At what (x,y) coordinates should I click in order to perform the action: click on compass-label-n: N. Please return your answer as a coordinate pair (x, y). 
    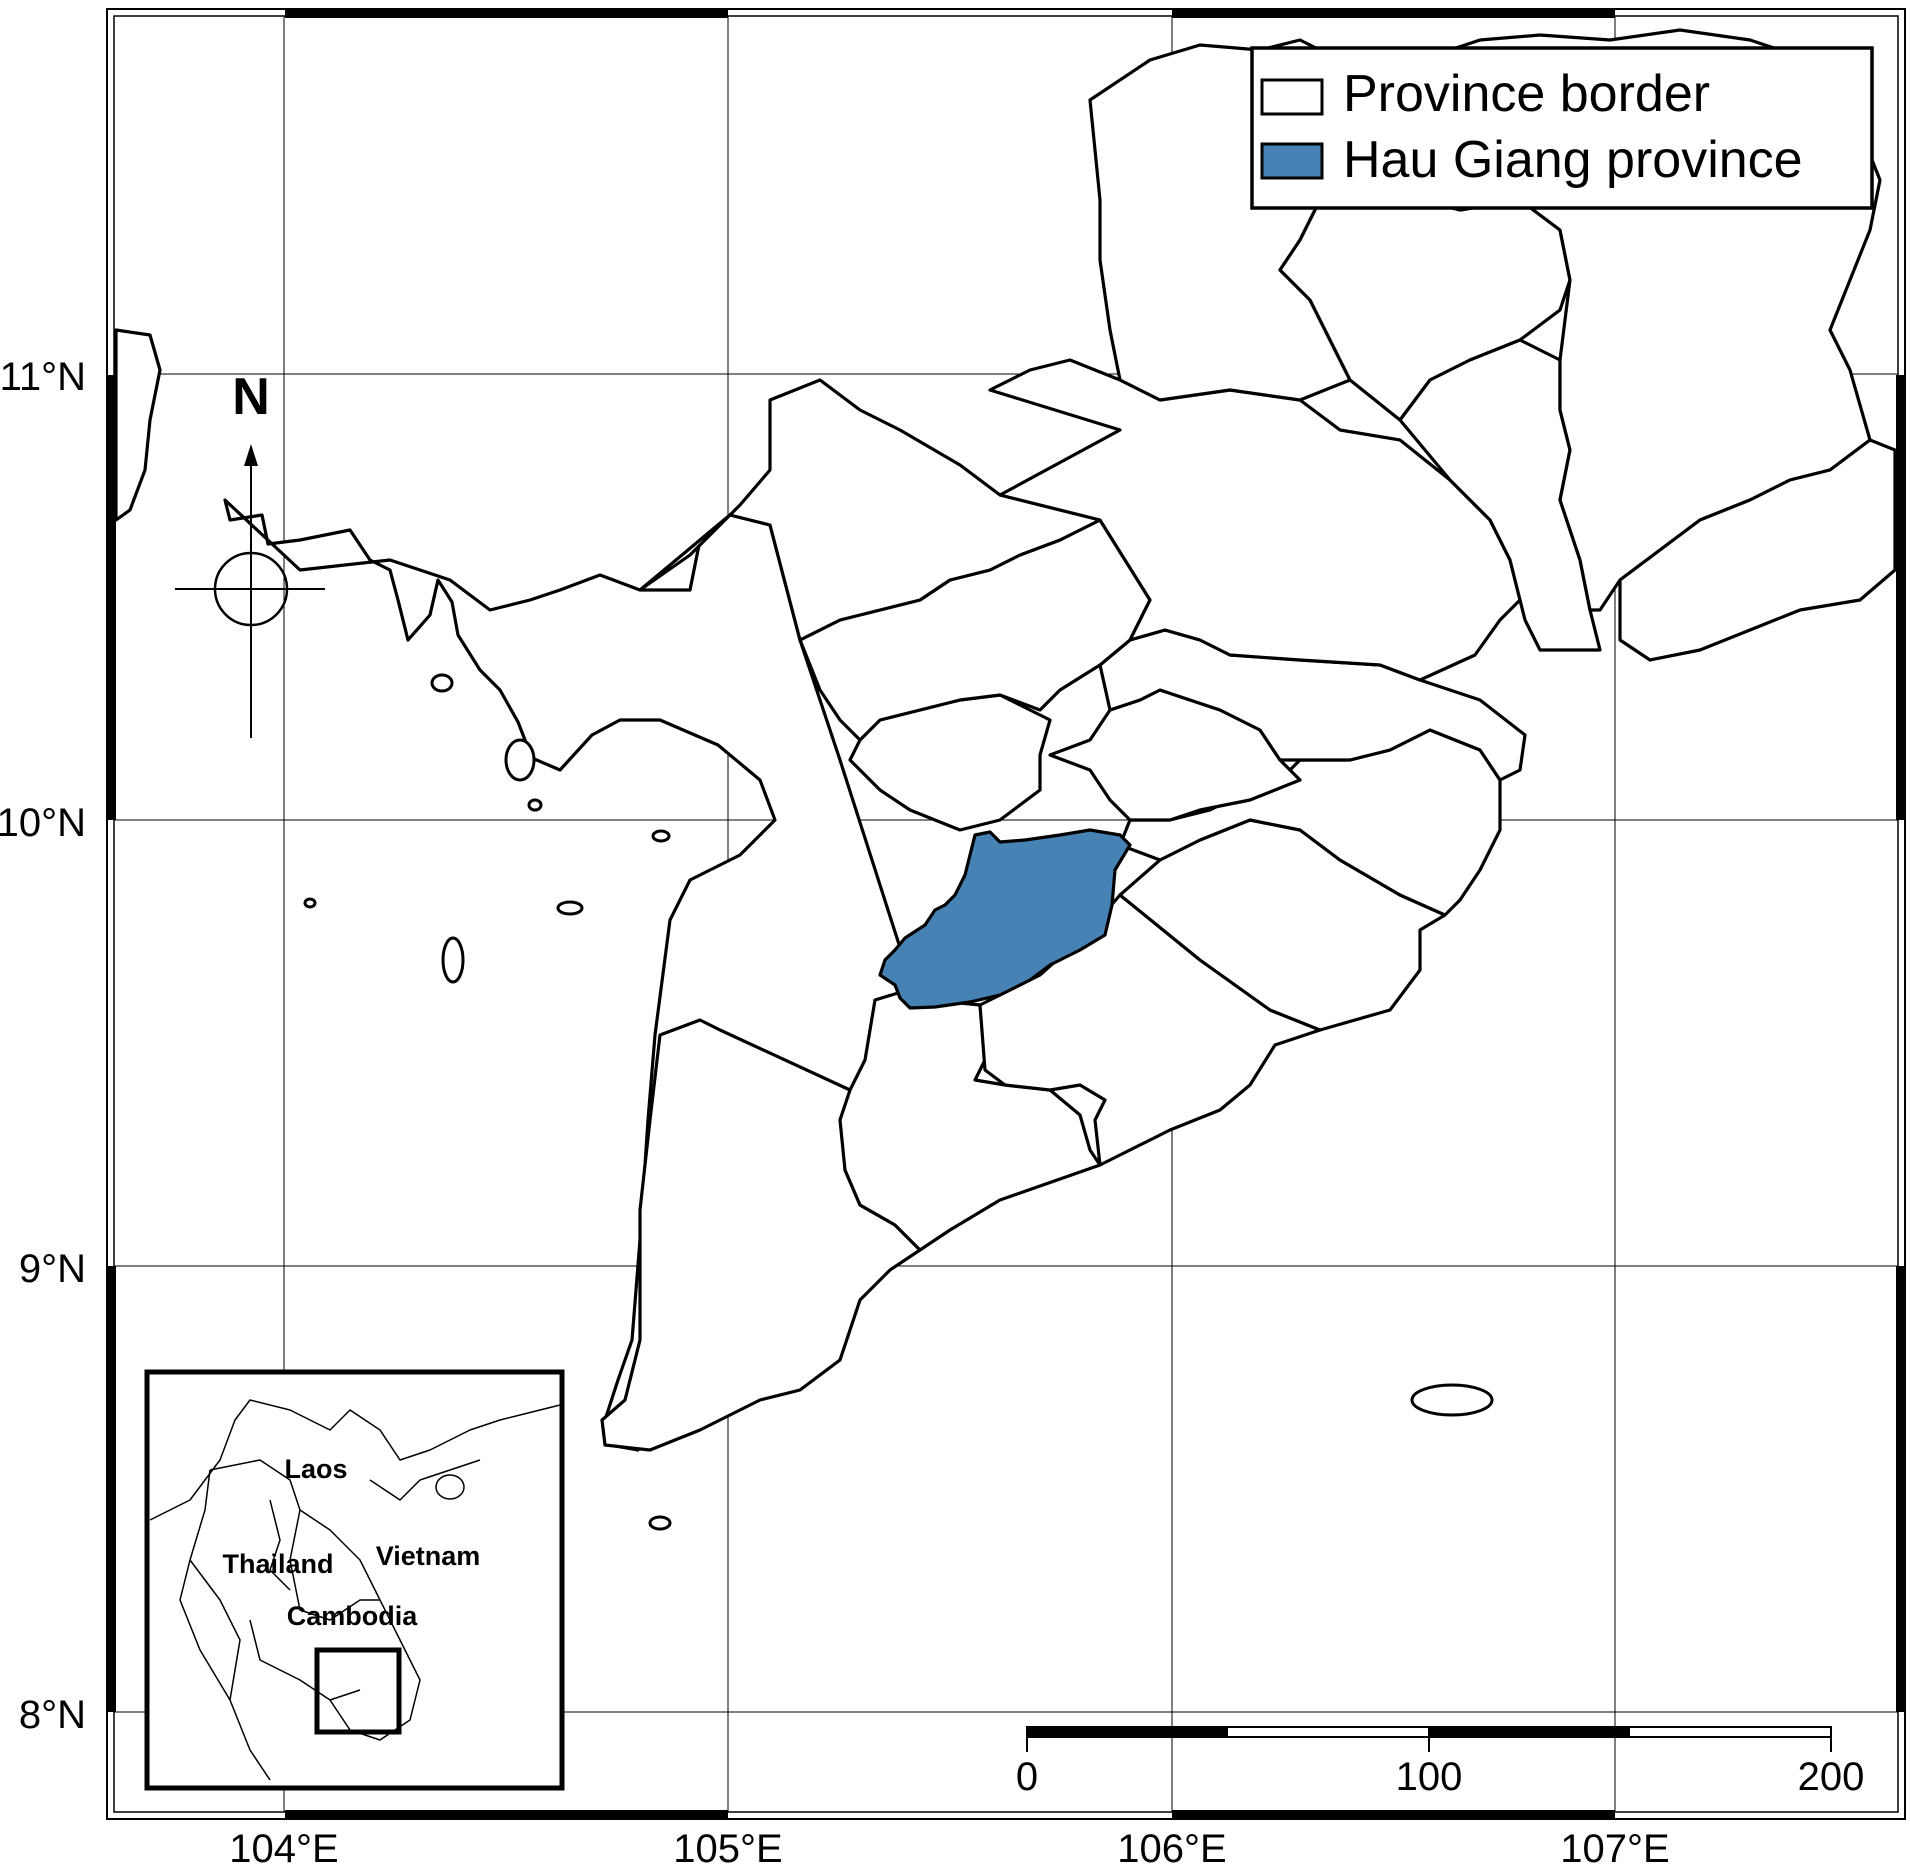
    Looking at the image, I should click on (251, 397).